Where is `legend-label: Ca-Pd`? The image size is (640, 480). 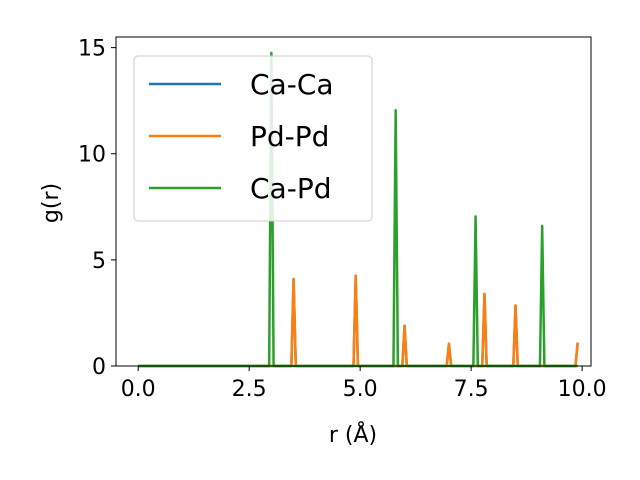
legend-label: Ca-Pd is located at coordinates (290, 188).